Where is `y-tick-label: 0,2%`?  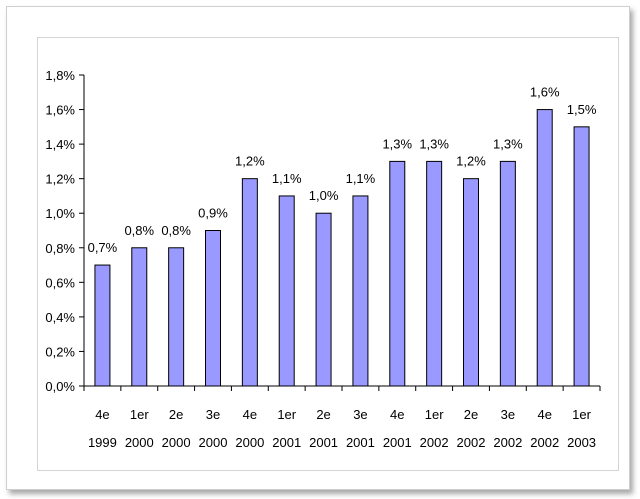
y-tick-label: 0,2% is located at coordinates (60, 351).